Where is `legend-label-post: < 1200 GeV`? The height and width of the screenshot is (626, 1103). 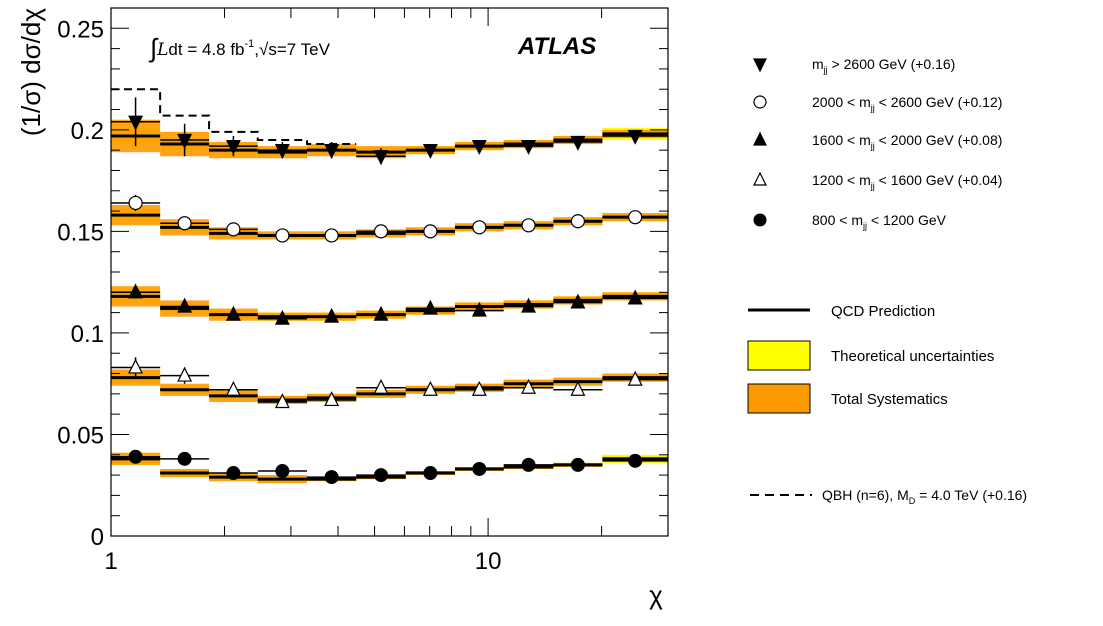
legend-label-post: < 1200 GeV is located at coordinates (907, 220).